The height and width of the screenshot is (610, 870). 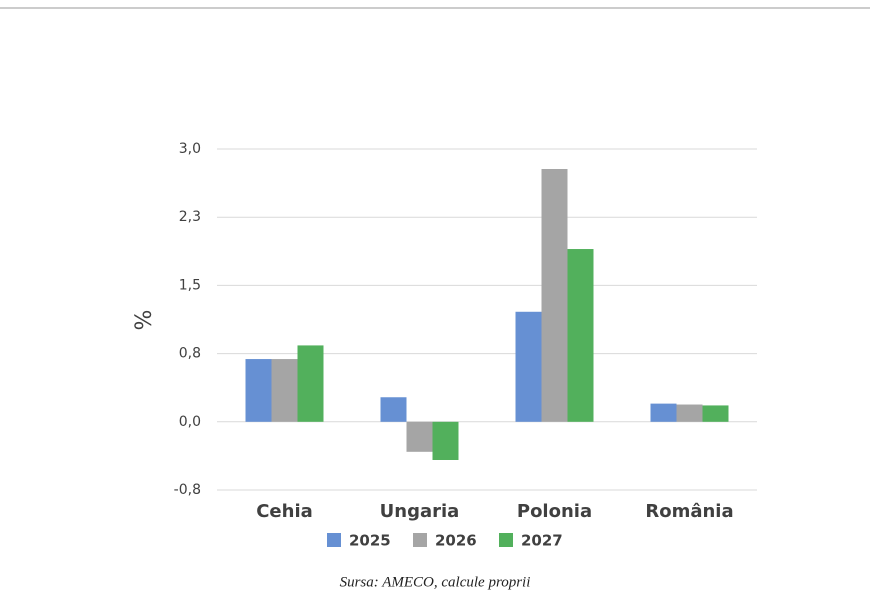 What do you see at coordinates (190, 285) in the screenshot?
I see `y-tick-label: 1,5` at bounding box center [190, 285].